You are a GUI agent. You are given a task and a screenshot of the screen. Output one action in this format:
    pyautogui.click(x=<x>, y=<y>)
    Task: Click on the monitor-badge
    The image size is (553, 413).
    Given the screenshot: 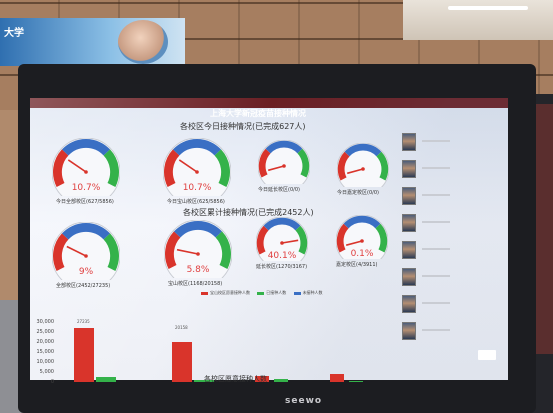 What is the action you would take?
    pyautogui.click(x=487, y=355)
    